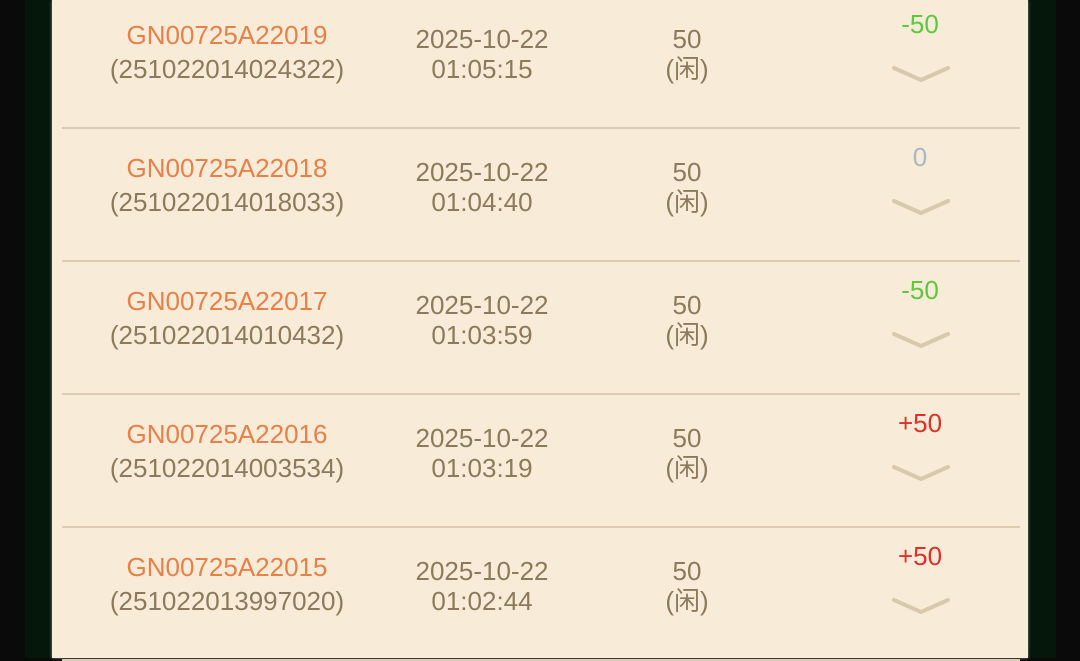 This screenshot has height=661, width=1080. What do you see at coordinates (227, 318) in the screenshot?
I see `game-id-cell: GN00725A22017 (251022014010432)` at bounding box center [227, 318].